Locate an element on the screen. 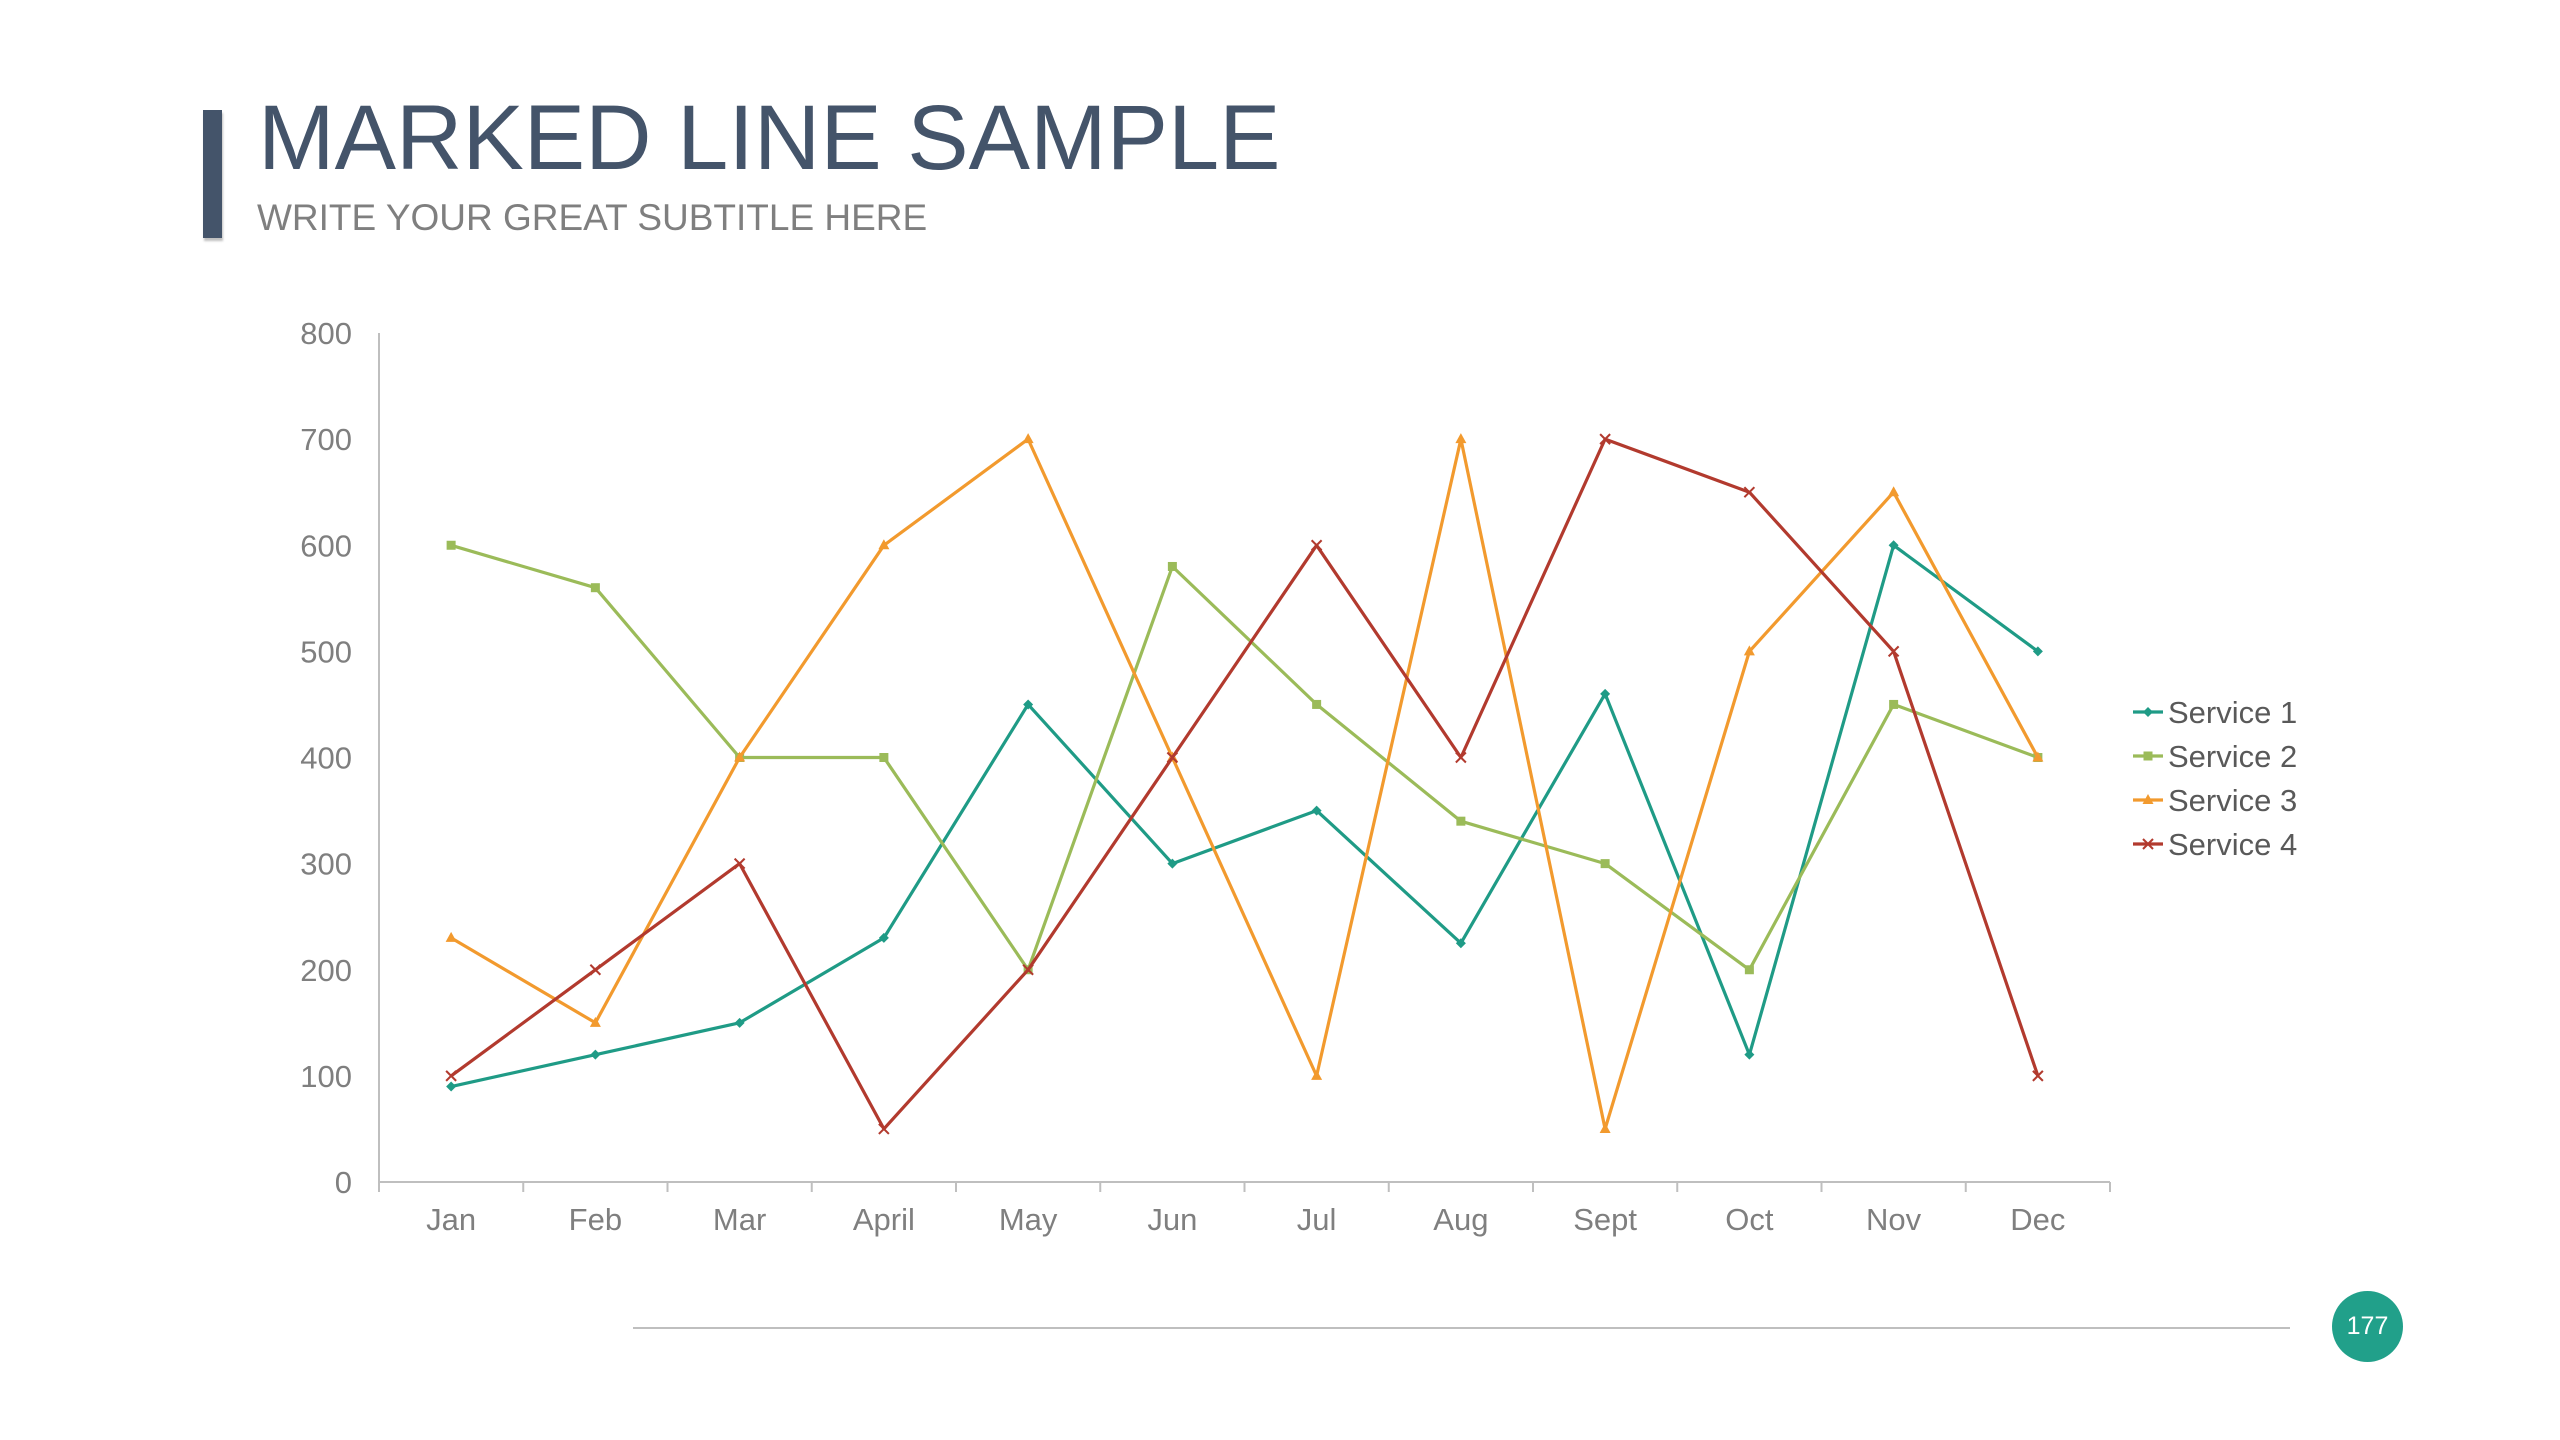  legend-label: Service 3 is located at coordinates (2232, 800).